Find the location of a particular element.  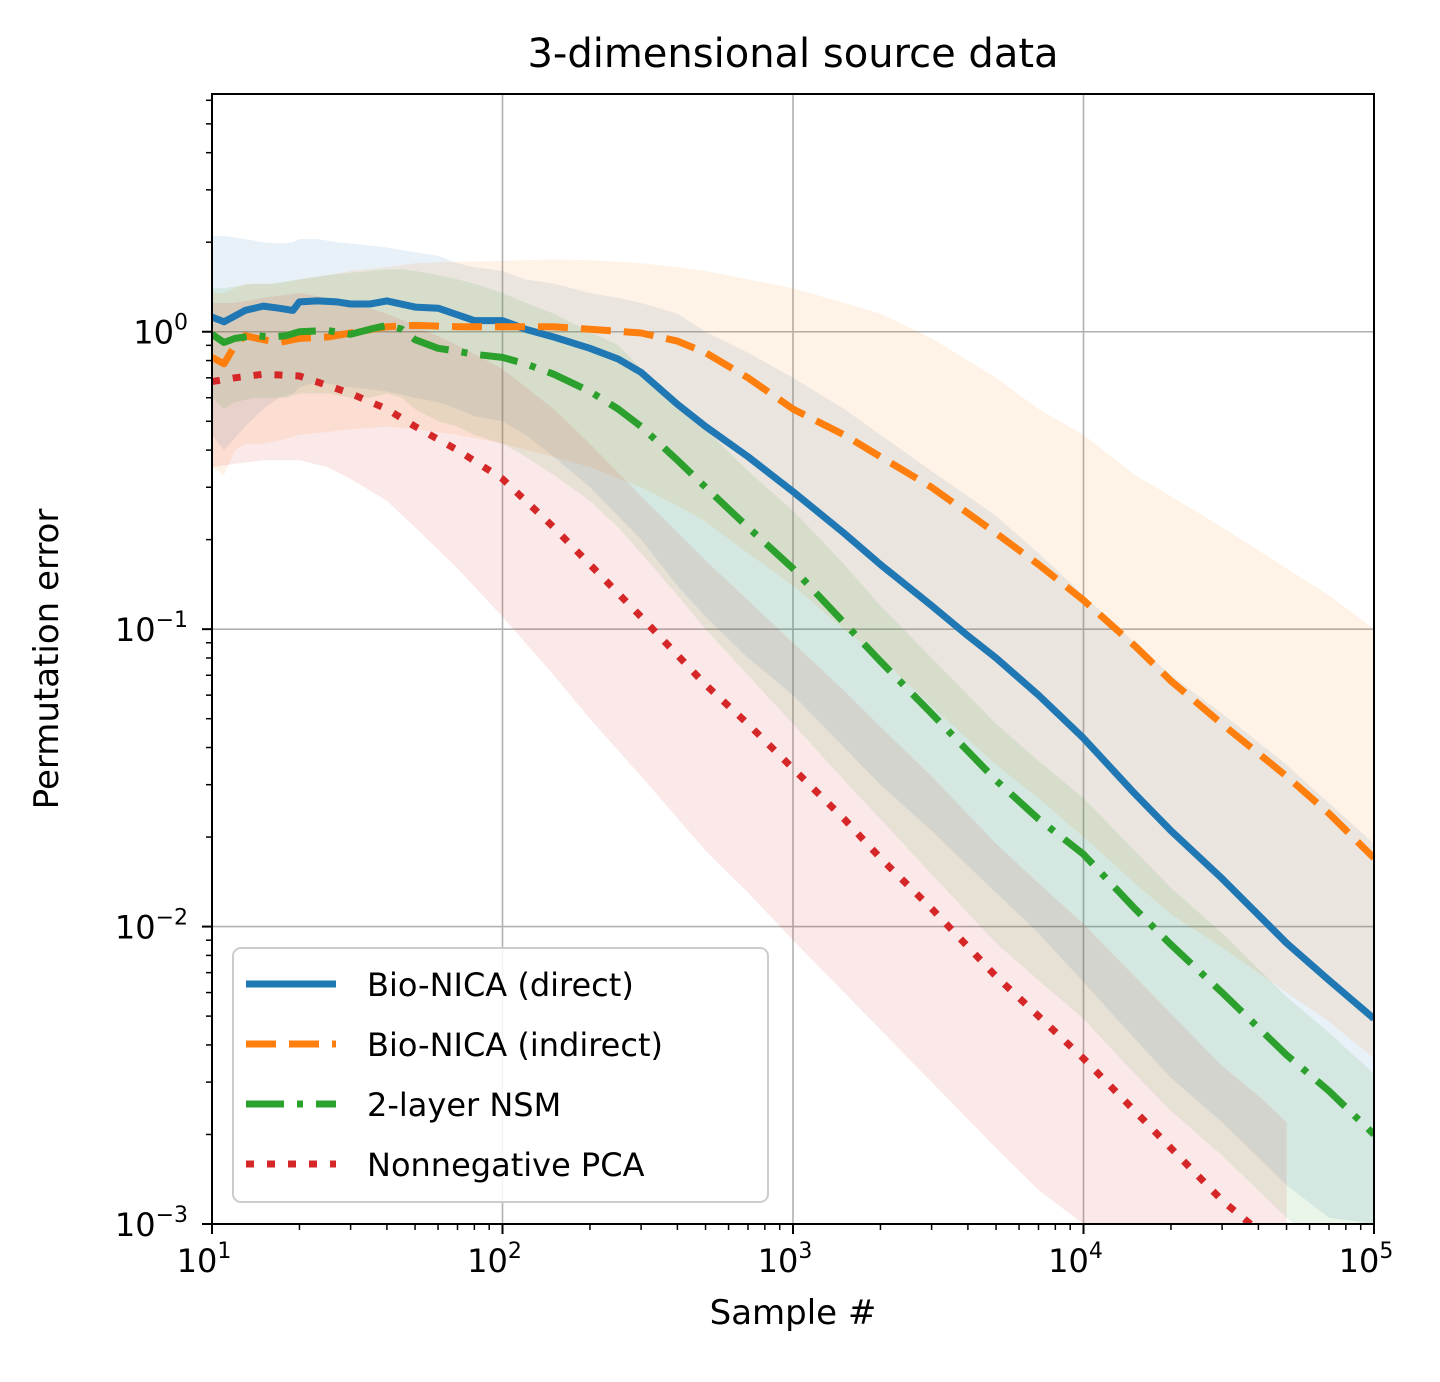

x-tick-label: 102 is located at coordinates (494, 1259).